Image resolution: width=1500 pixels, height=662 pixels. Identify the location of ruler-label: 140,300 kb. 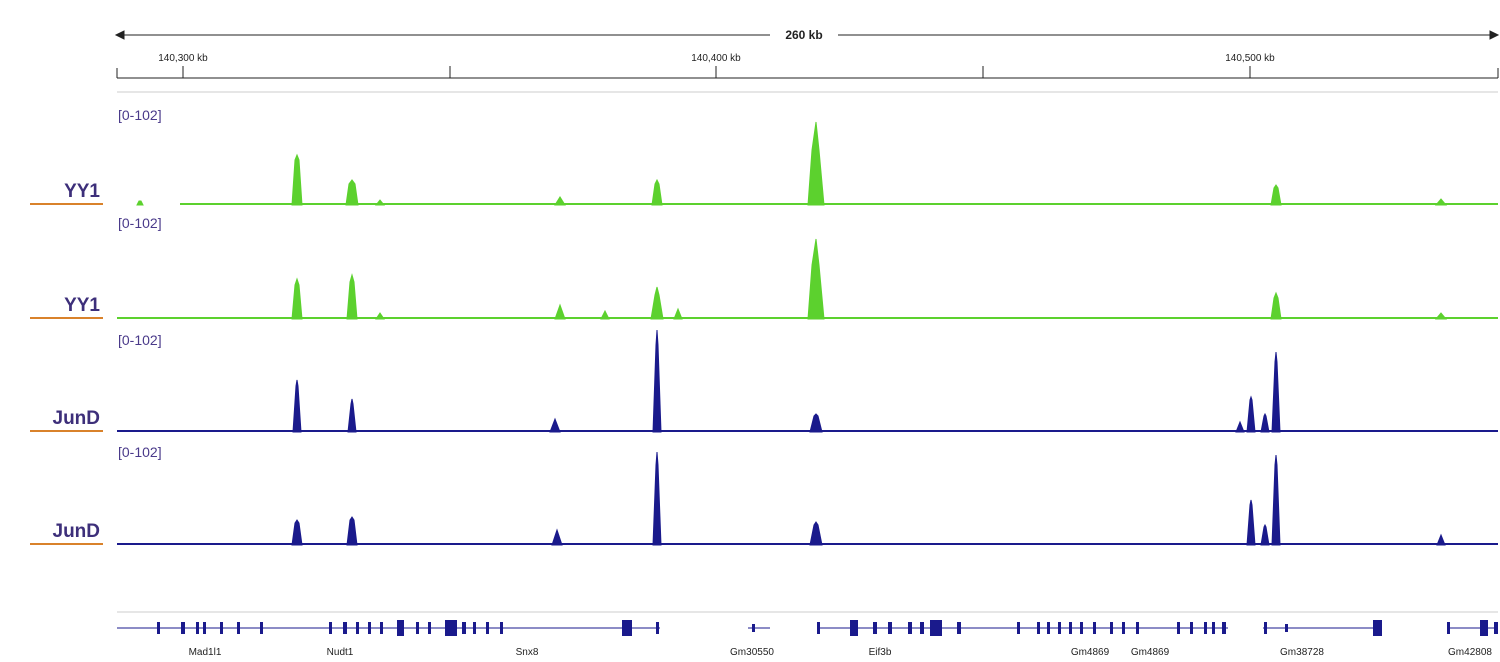
(183, 58).